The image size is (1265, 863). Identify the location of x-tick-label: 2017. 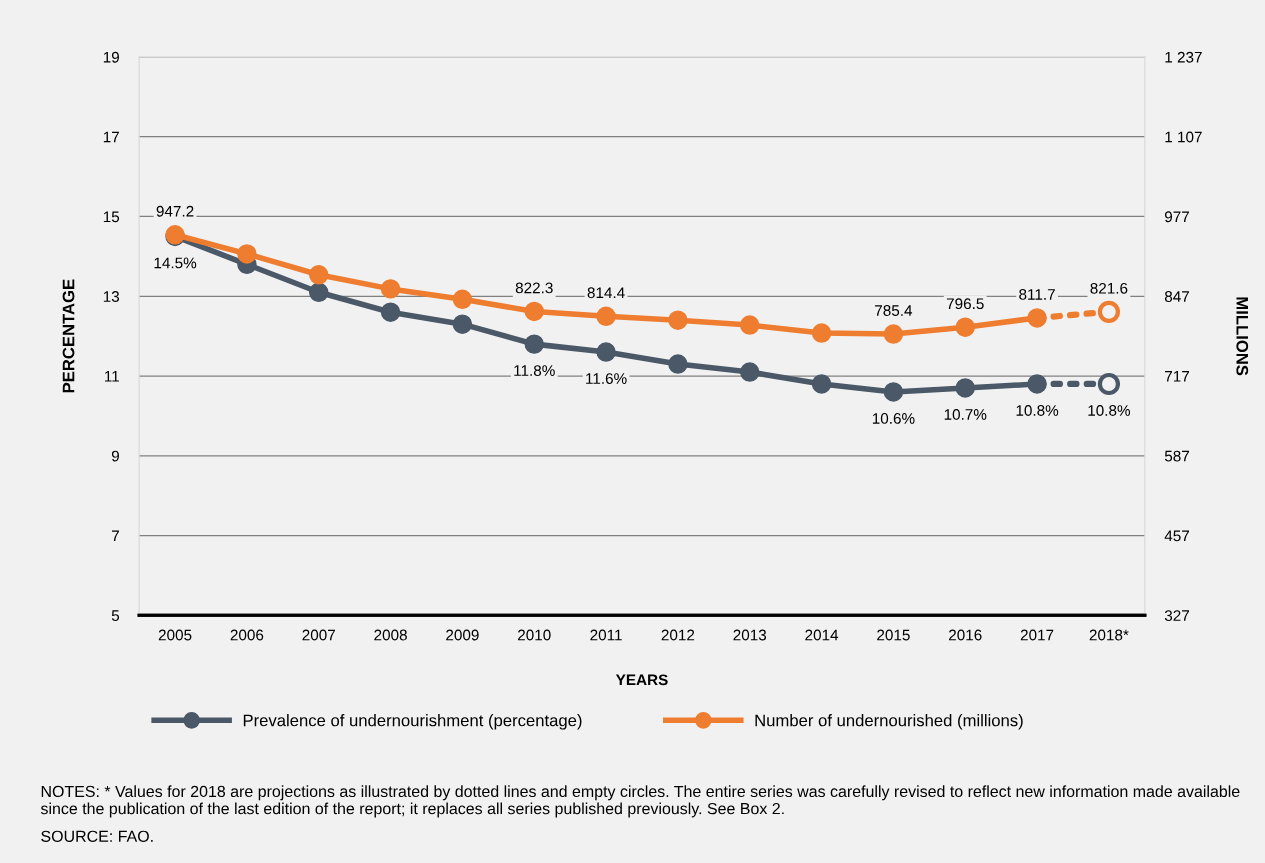
(1037, 635).